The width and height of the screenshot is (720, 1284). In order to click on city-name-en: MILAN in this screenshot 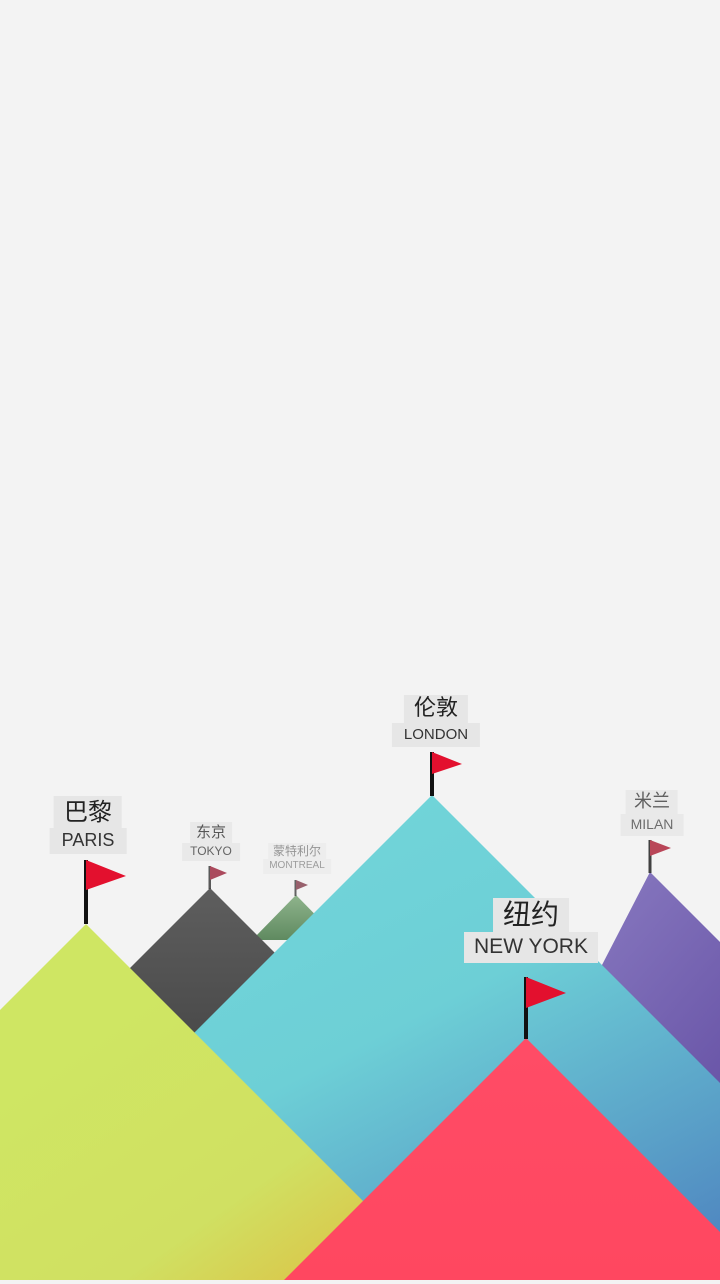, I will do `click(652, 825)`.